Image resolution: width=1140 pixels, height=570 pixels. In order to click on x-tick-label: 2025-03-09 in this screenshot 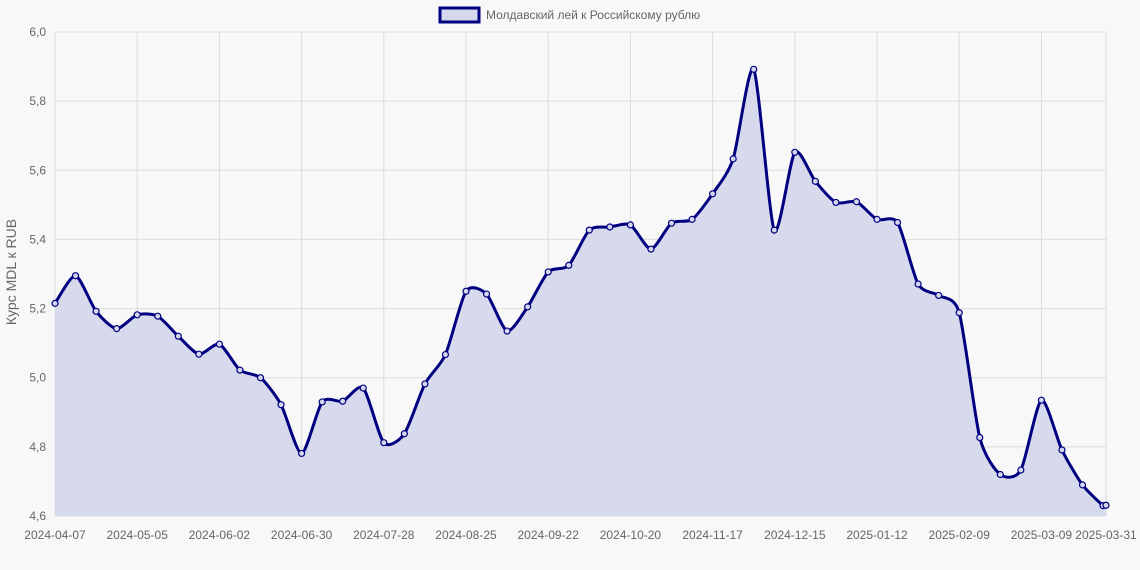, I will do `click(1042, 535)`.